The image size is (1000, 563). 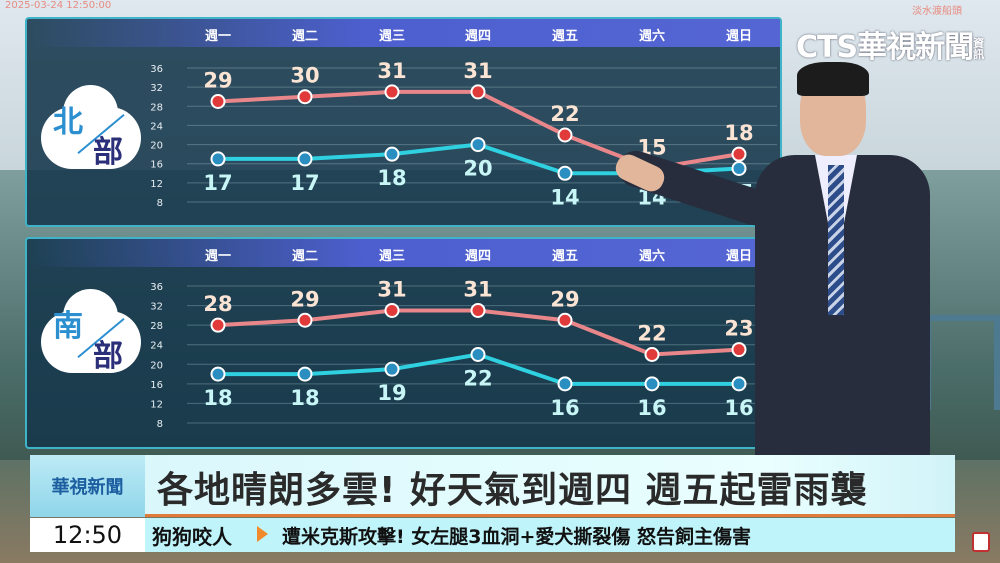 What do you see at coordinates (392, 36) in the screenshot?
I see `day-label: 週三` at bounding box center [392, 36].